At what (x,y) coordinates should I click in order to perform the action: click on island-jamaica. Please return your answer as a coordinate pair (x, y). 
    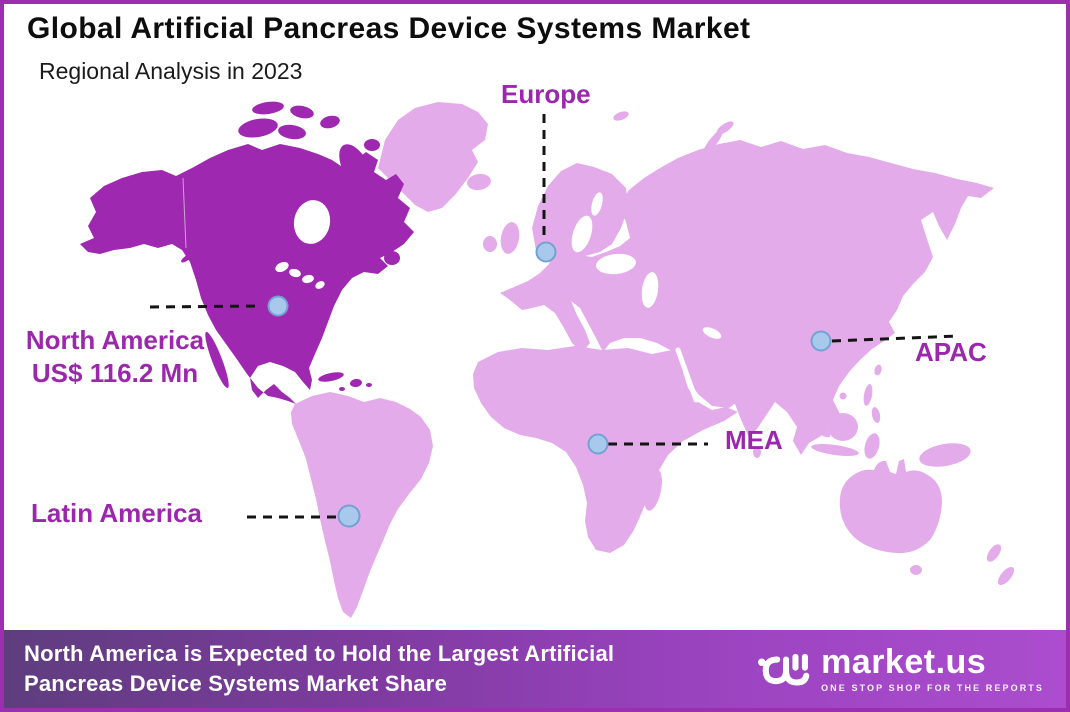
    Looking at the image, I should click on (342, 389).